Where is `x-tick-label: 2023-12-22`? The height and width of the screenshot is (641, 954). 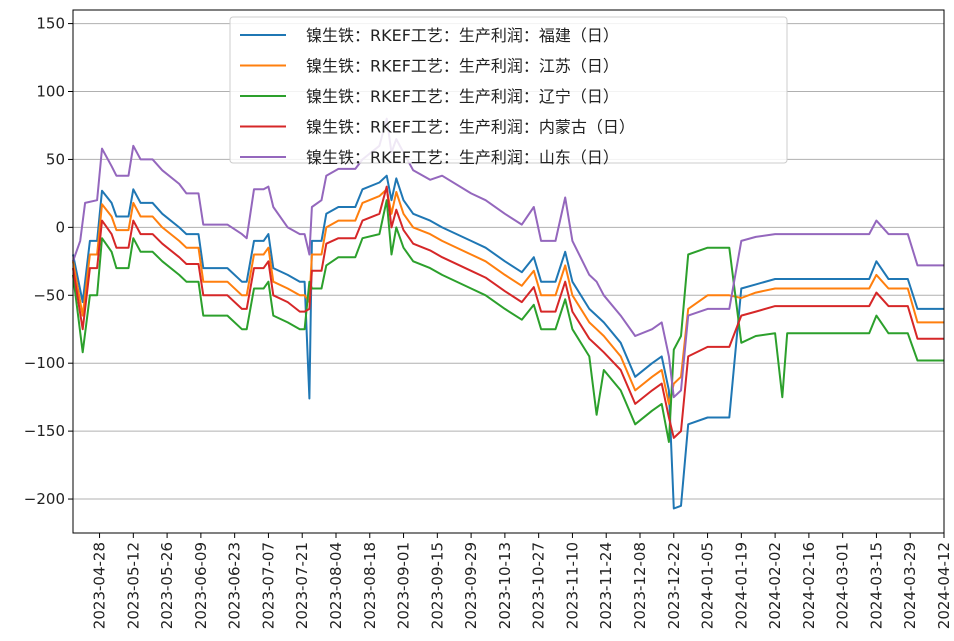
x-tick-label: 2023-12-22 is located at coordinates (674, 585).